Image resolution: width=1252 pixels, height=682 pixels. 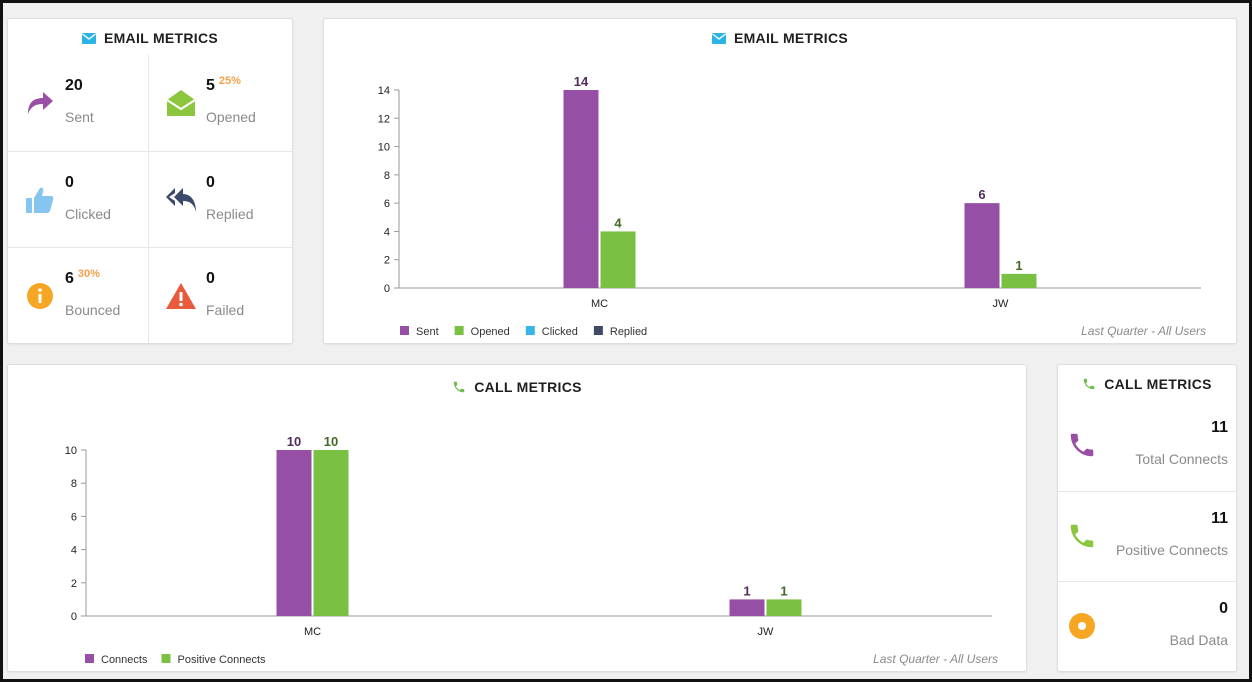 I want to click on clicked-label: Clicked, so click(x=88, y=214).